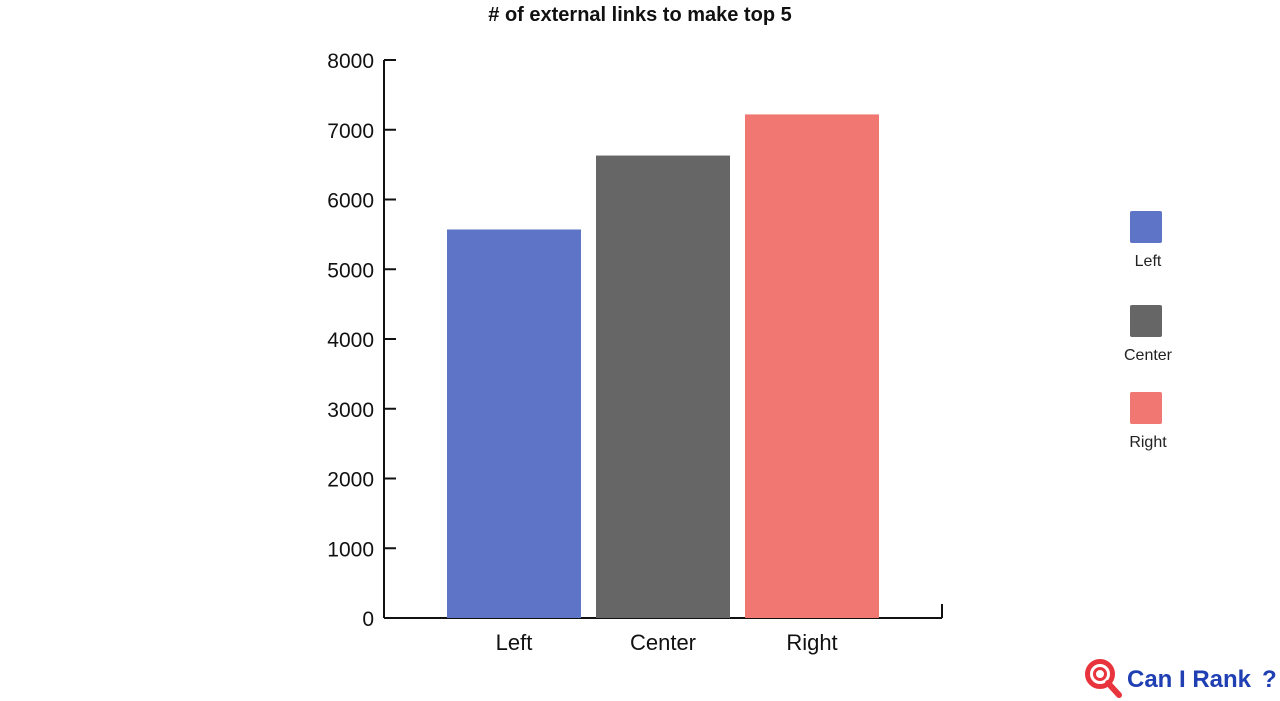 Image resolution: width=1280 pixels, height=701 pixels. I want to click on legend-label: Center, so click(1148, 355).